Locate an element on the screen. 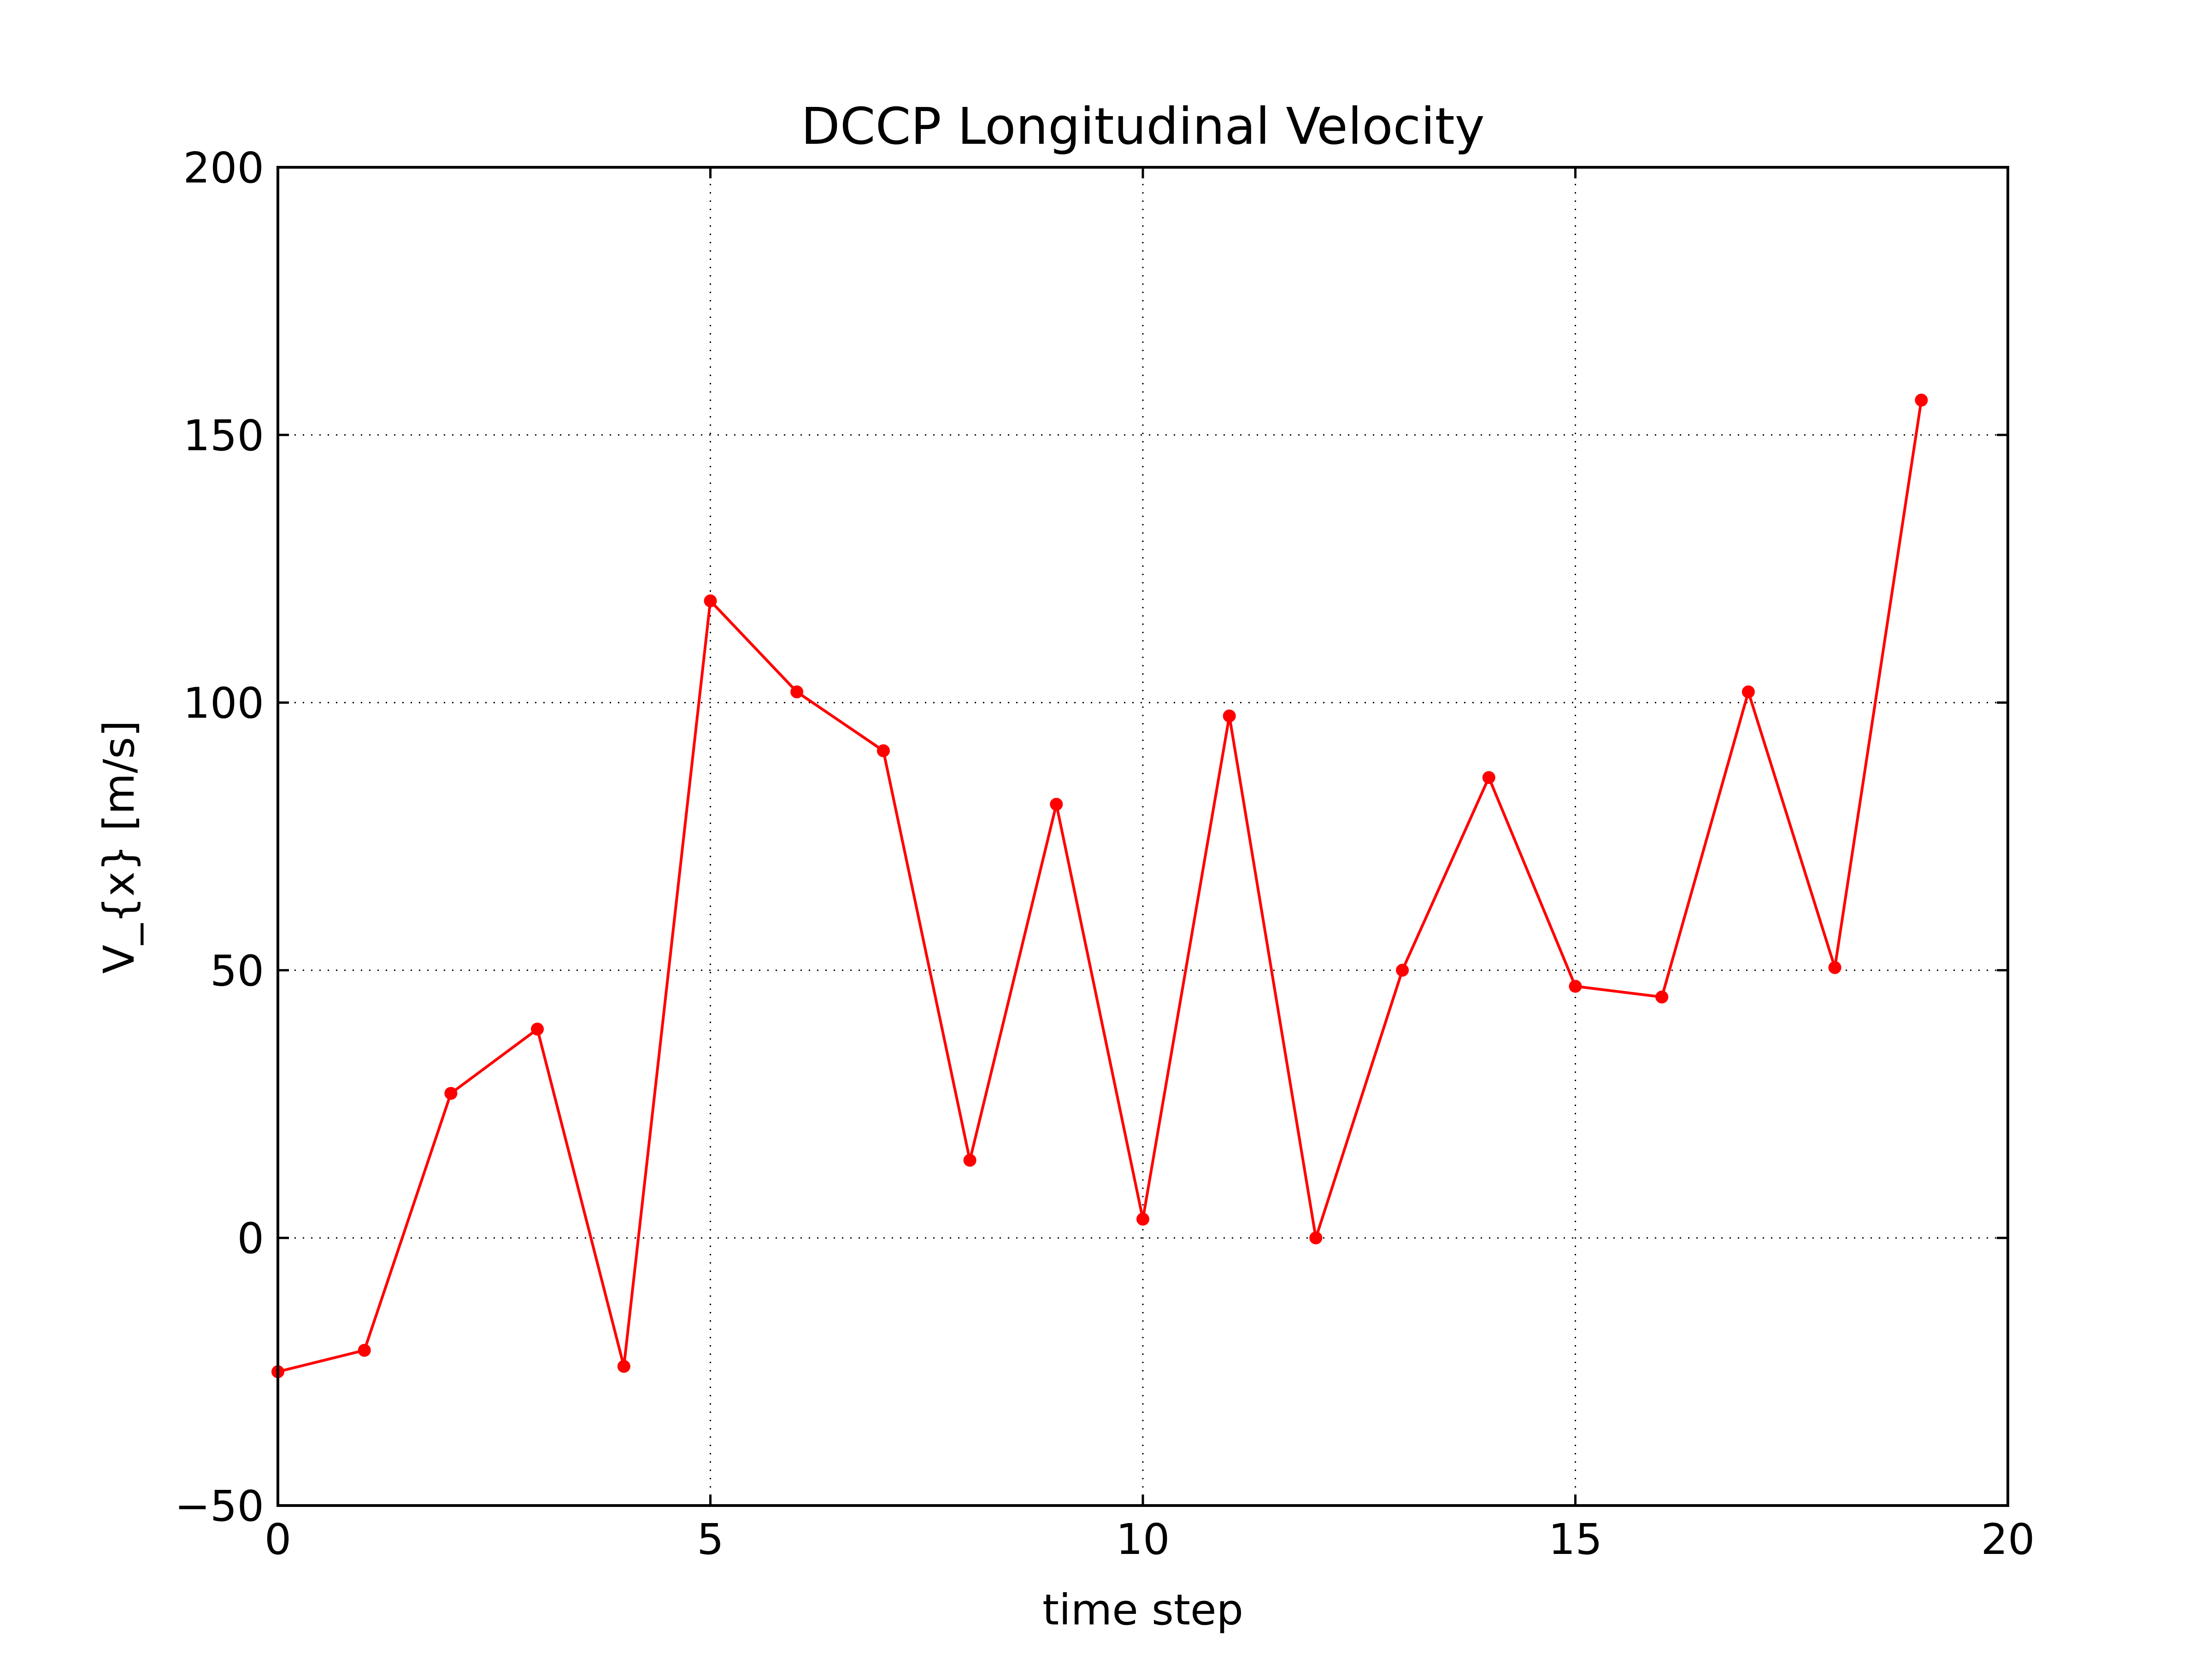 This screenshot has width=2212, height=1659. x-axis-label: time step is located at coordinates (1142, 1610).